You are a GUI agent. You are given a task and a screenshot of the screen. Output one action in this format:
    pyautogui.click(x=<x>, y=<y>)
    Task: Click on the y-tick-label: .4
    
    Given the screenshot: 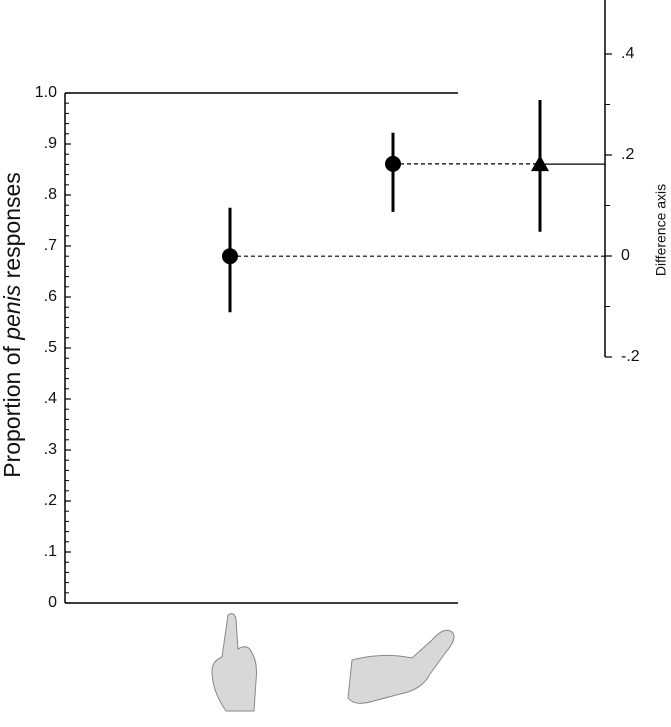 What is the action you would take?
    pyautogui.click(x=50, y=398)
    